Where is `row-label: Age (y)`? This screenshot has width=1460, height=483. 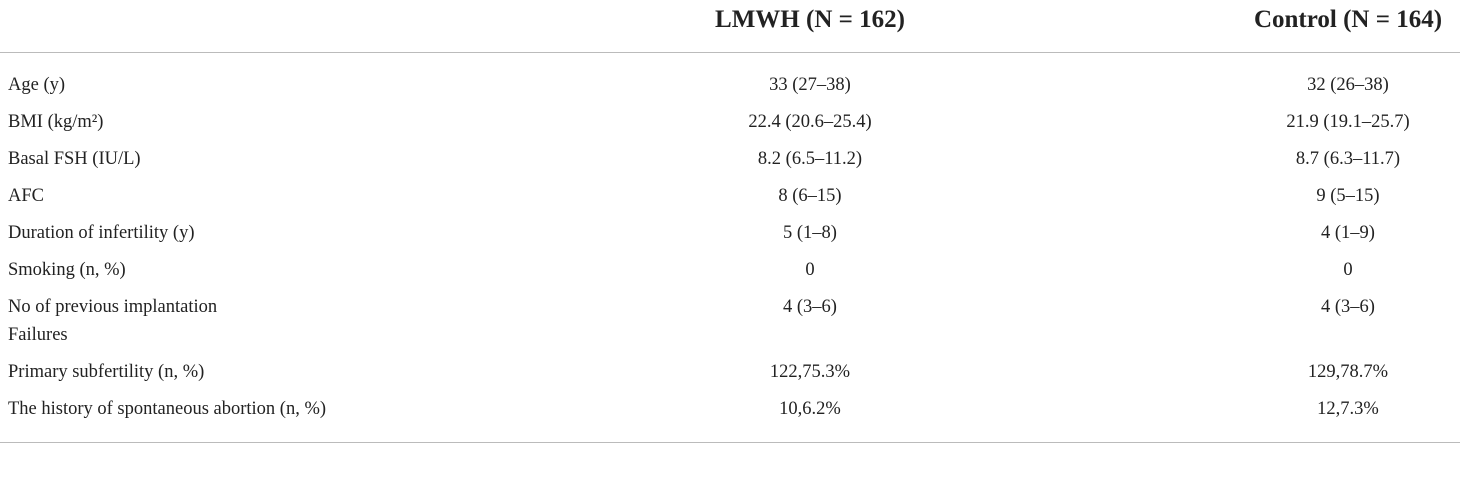 row-label: Age (y) is located at coordinates (37, 84).